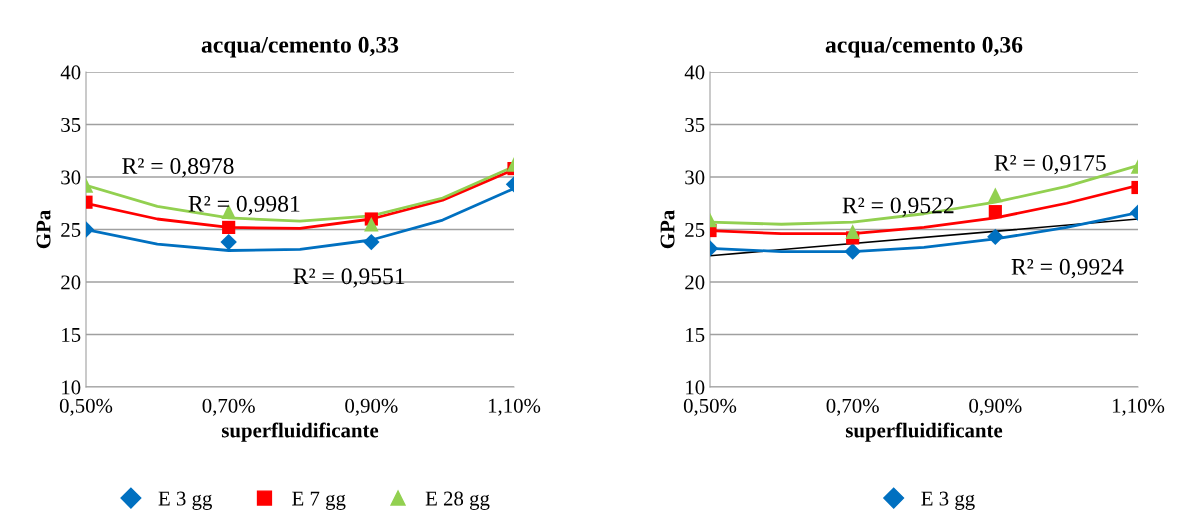 This screenshot has height=525, width=1178. Describe the element at coordinates (457, 500) in the screenshot. I see `legend-label: E 28 gg` at that location.